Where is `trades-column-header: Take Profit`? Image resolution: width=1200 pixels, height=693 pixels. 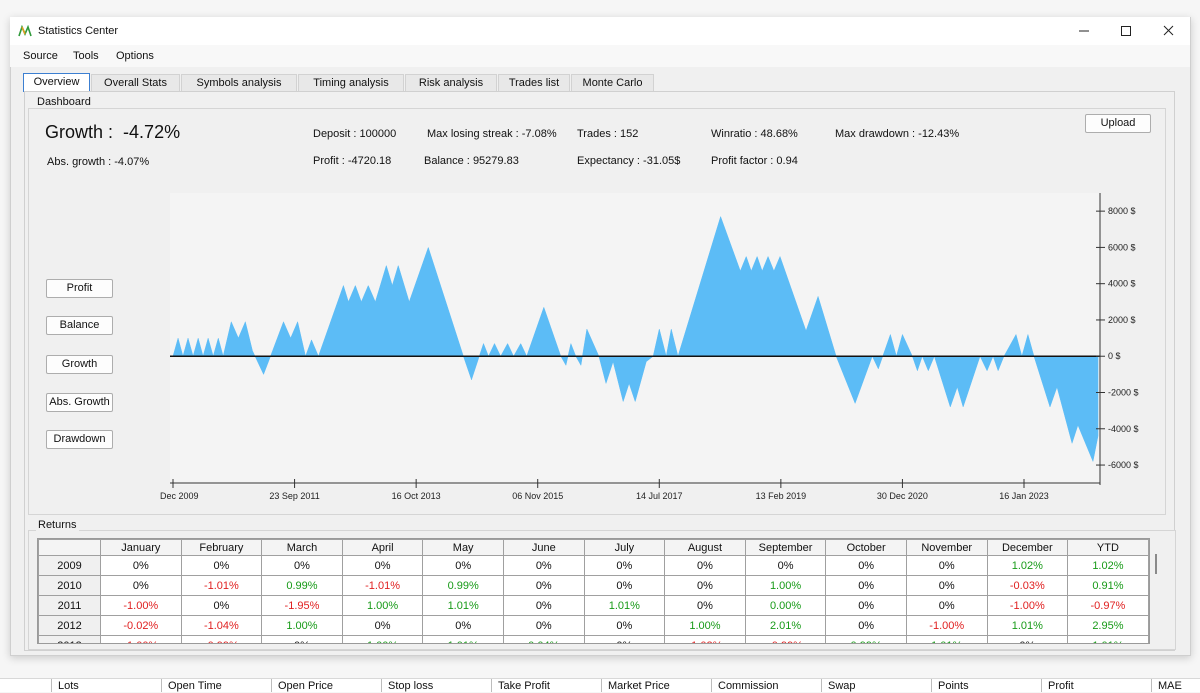 trades-column-header: Take Profit is located at coordinates (546, 685).